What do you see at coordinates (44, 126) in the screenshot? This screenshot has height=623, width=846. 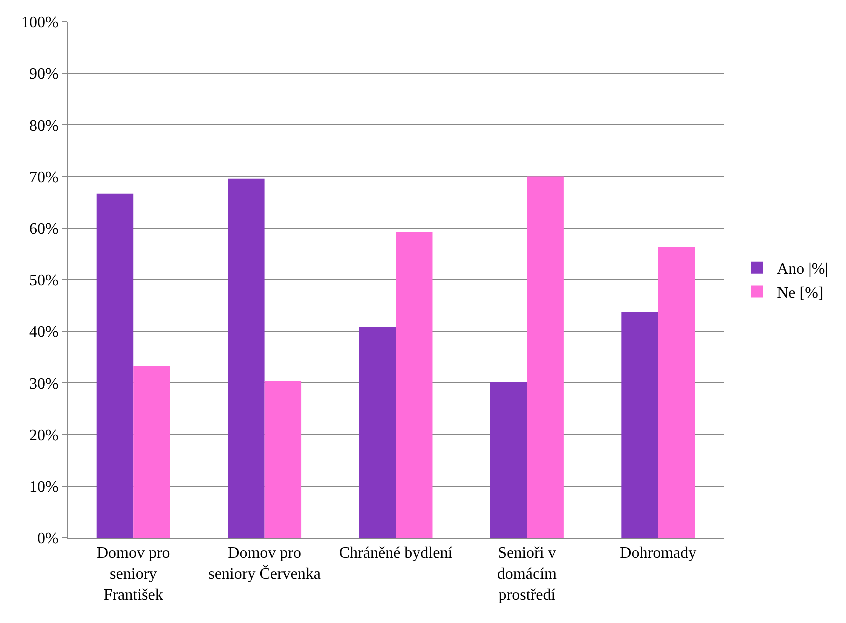 I see `y-tick-label: 80%` at bounding box center [44, 126].